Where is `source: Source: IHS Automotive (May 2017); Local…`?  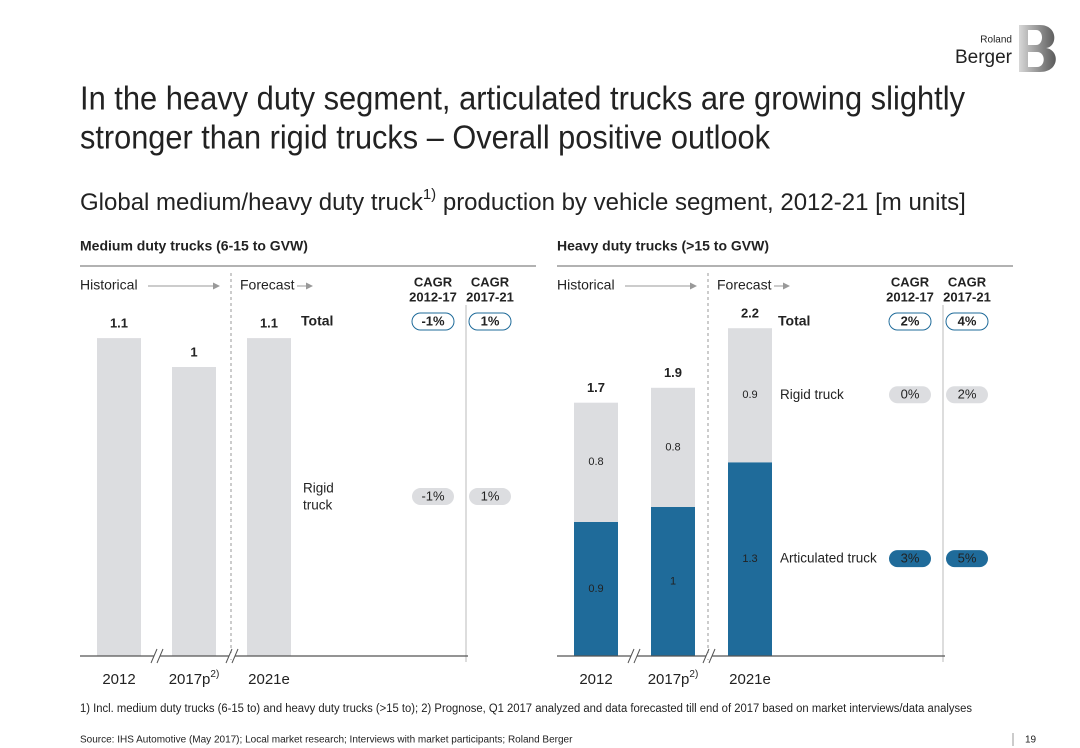 source: Source: IHS Automotive (May 2017); Local… is located at coordinates (326, 740).